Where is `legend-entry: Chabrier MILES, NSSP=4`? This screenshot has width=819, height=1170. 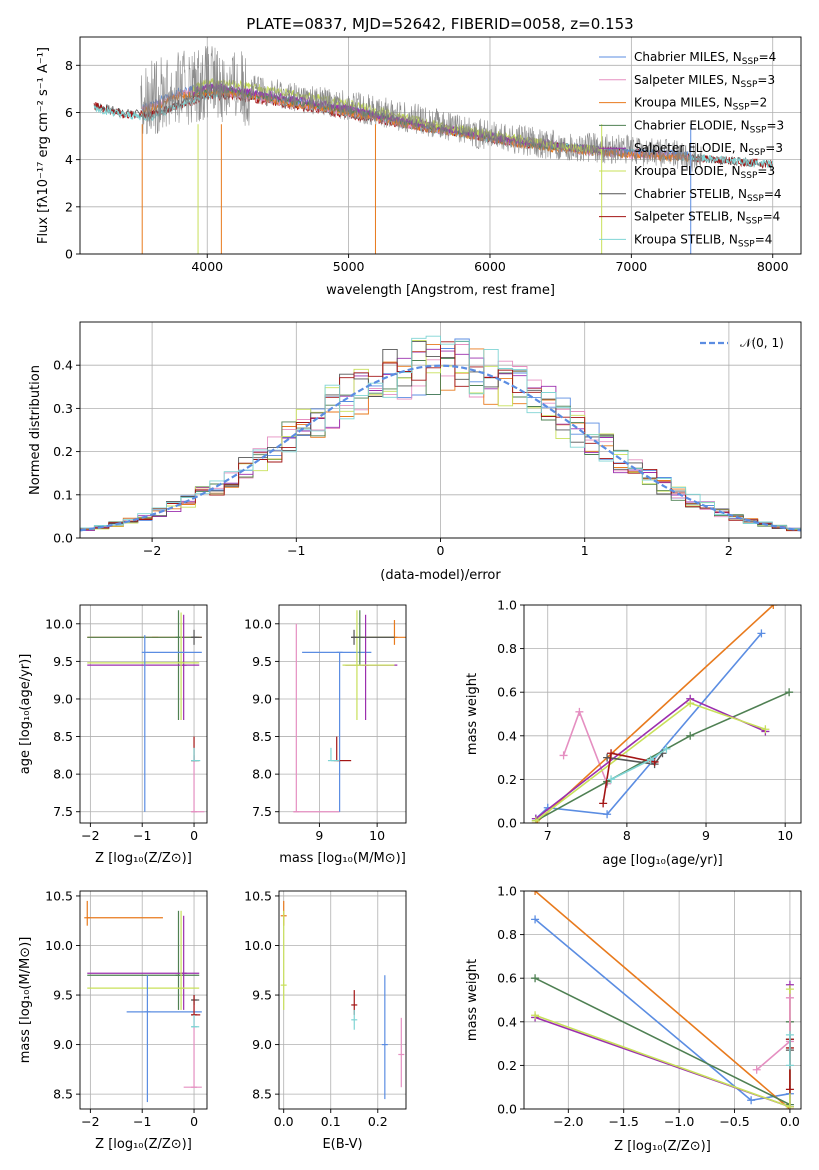
legend-entry: Chabrier MILES, NSSP=4 is located at coordinates (705, 58).